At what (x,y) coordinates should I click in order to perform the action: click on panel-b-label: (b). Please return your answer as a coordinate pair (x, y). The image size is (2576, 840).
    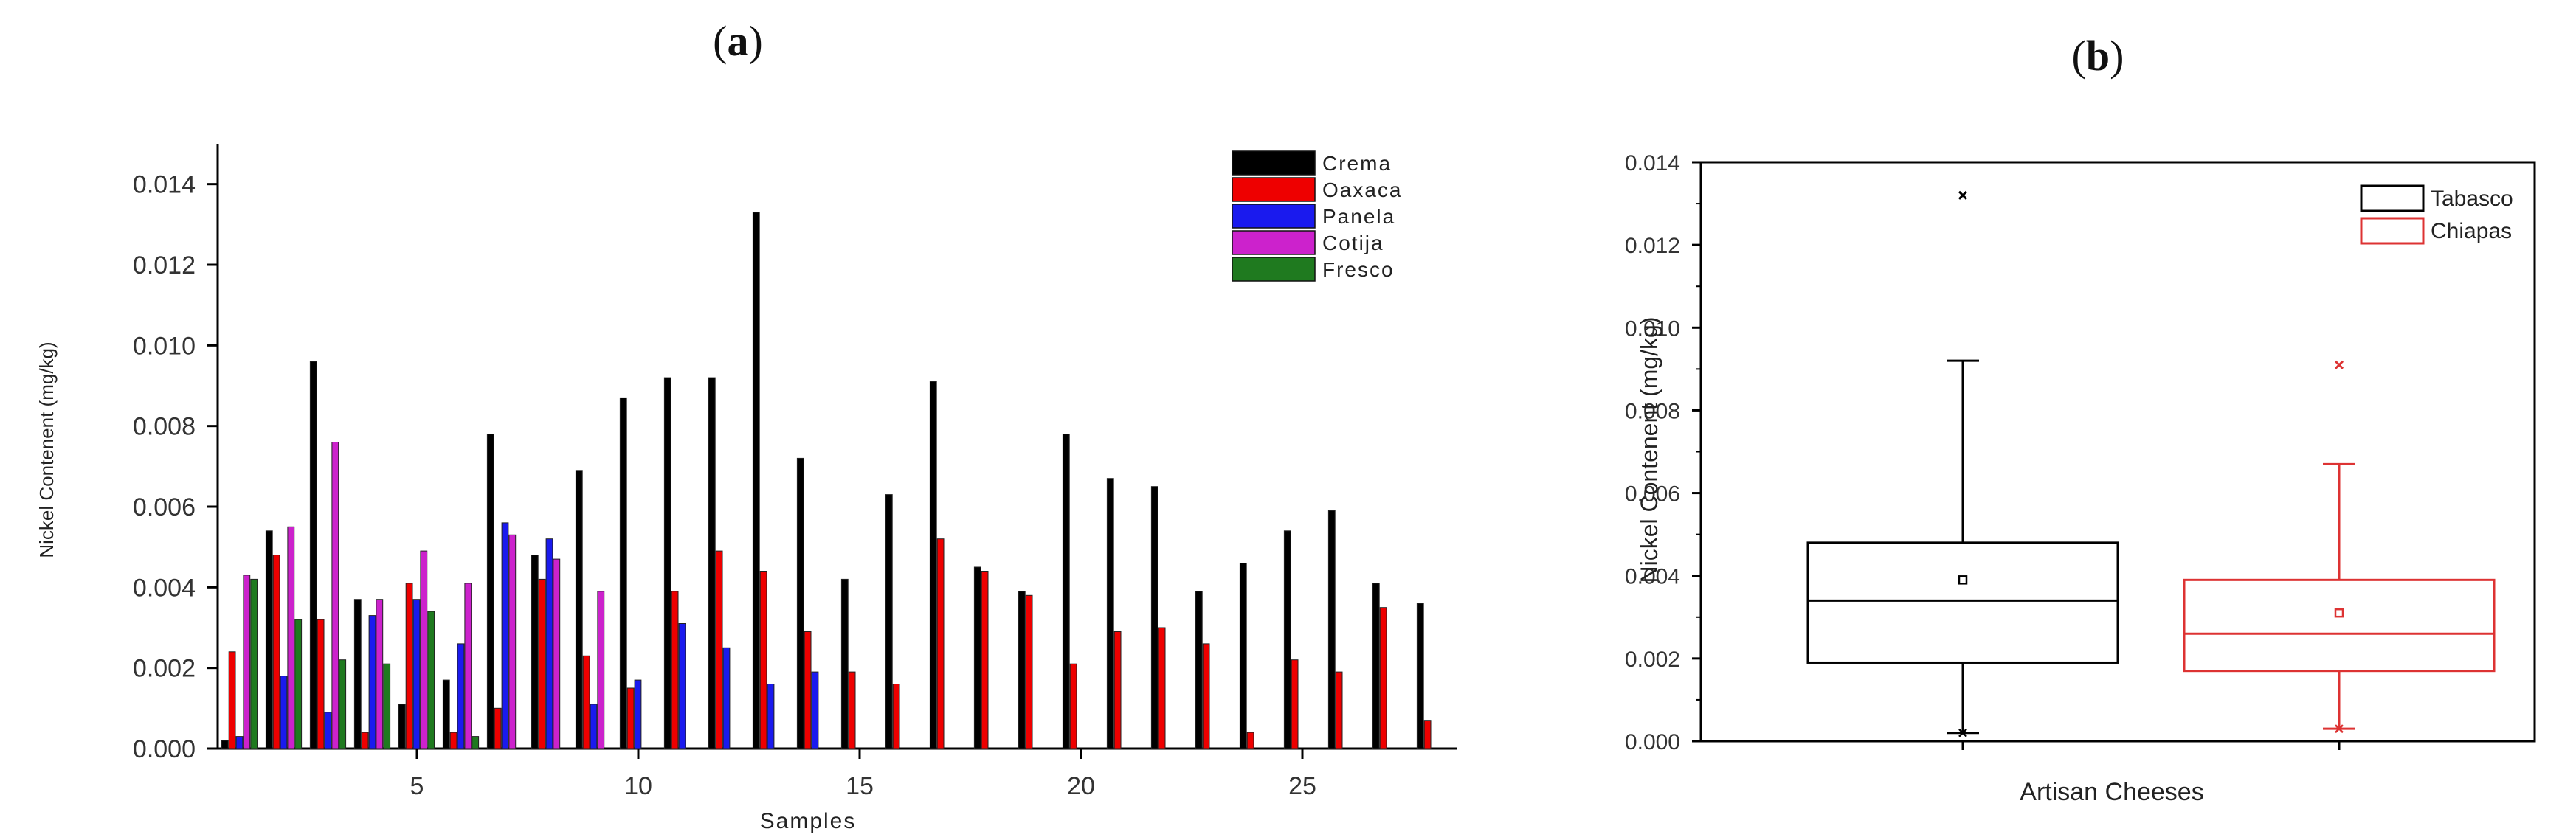
    Looking at the image, I should click on (2098, 56).